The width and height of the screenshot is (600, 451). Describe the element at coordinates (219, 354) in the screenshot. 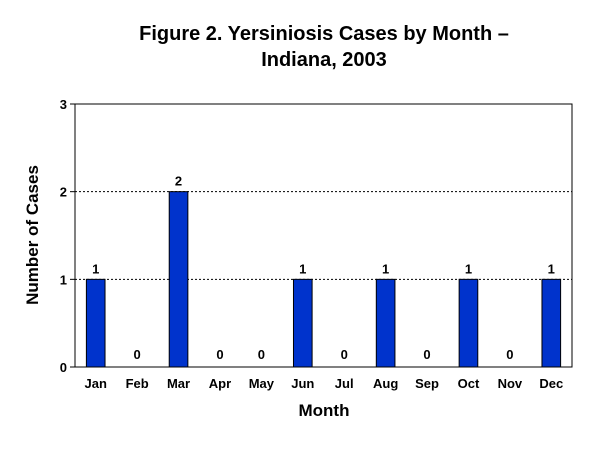

I see `data-label-apr: 0` at that location.